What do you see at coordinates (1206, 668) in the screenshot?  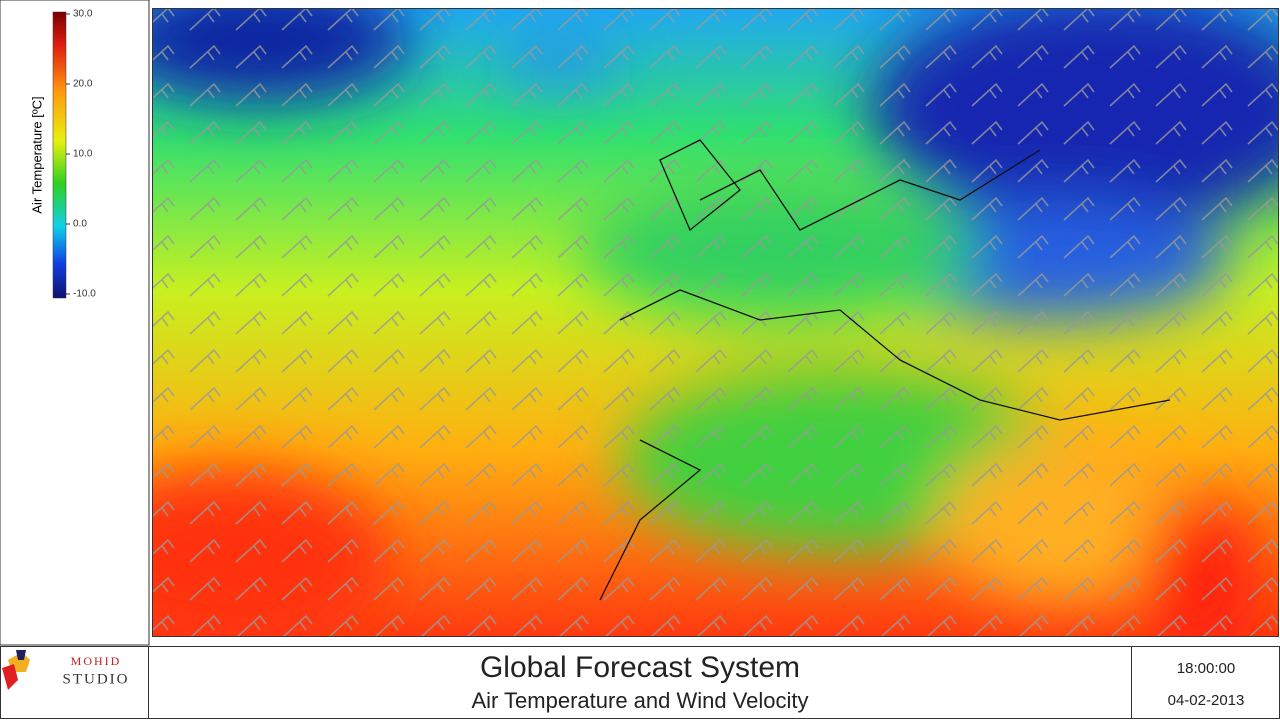 I see `time: 18:00:00` at bounding box center [1206, 668].